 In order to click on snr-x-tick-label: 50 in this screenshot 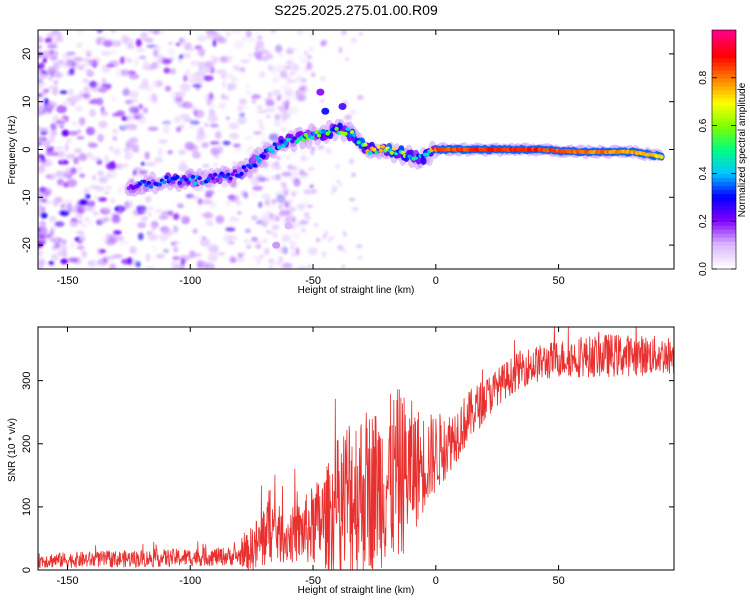, I will do `click(558, 581)`.